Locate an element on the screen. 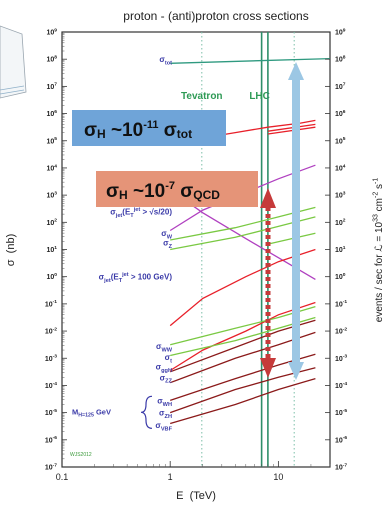 This screenshot has height=508, width=389. y-tick-label-right-14: 10⁻⁵ is located at coordinates (341, 412).